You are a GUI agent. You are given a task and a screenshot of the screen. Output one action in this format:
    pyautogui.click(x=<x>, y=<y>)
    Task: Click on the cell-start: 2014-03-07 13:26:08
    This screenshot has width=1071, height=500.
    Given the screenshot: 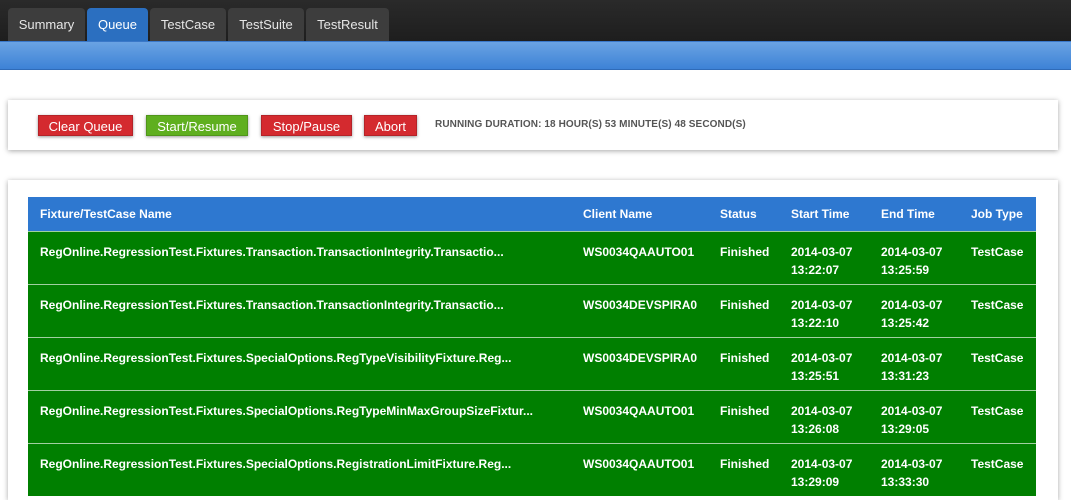 What is the action you would take?
    pyautogui.click(x=824, y=416)
    